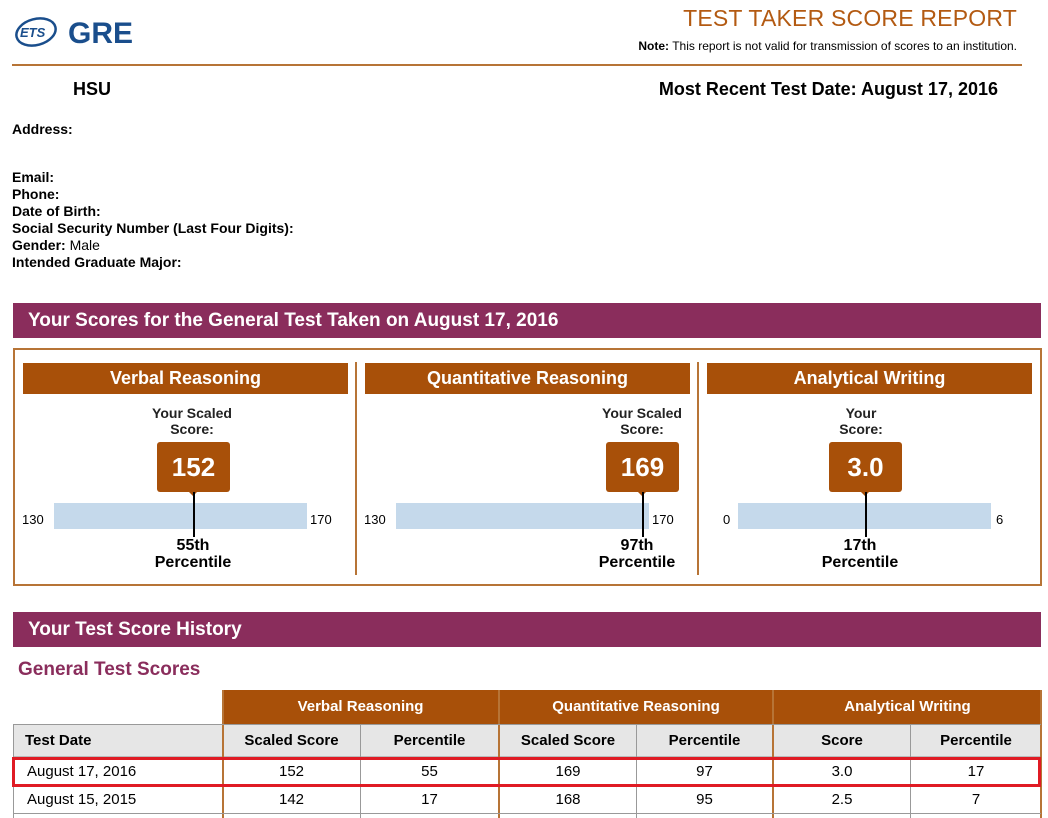 This screenshot has width=1048, height=818. I want to click on verbal-score-bar, so click(180, 516).